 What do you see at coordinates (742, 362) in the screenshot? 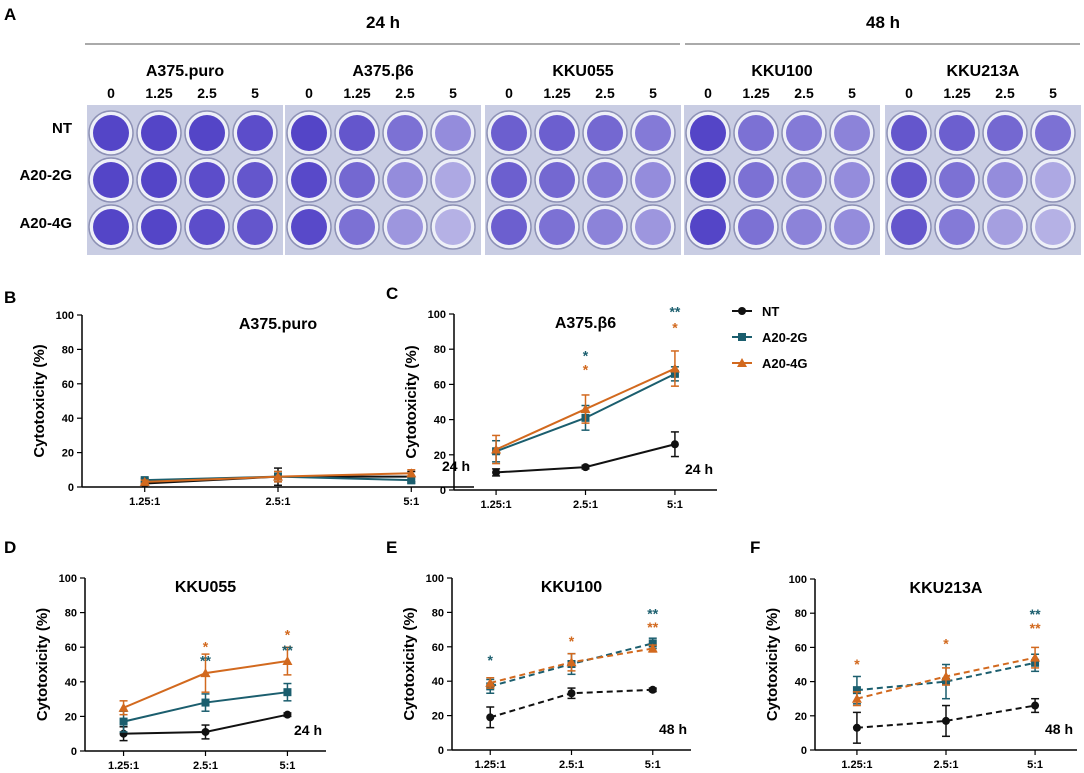
I see `legend-marker` at bounding box center [742, 362].